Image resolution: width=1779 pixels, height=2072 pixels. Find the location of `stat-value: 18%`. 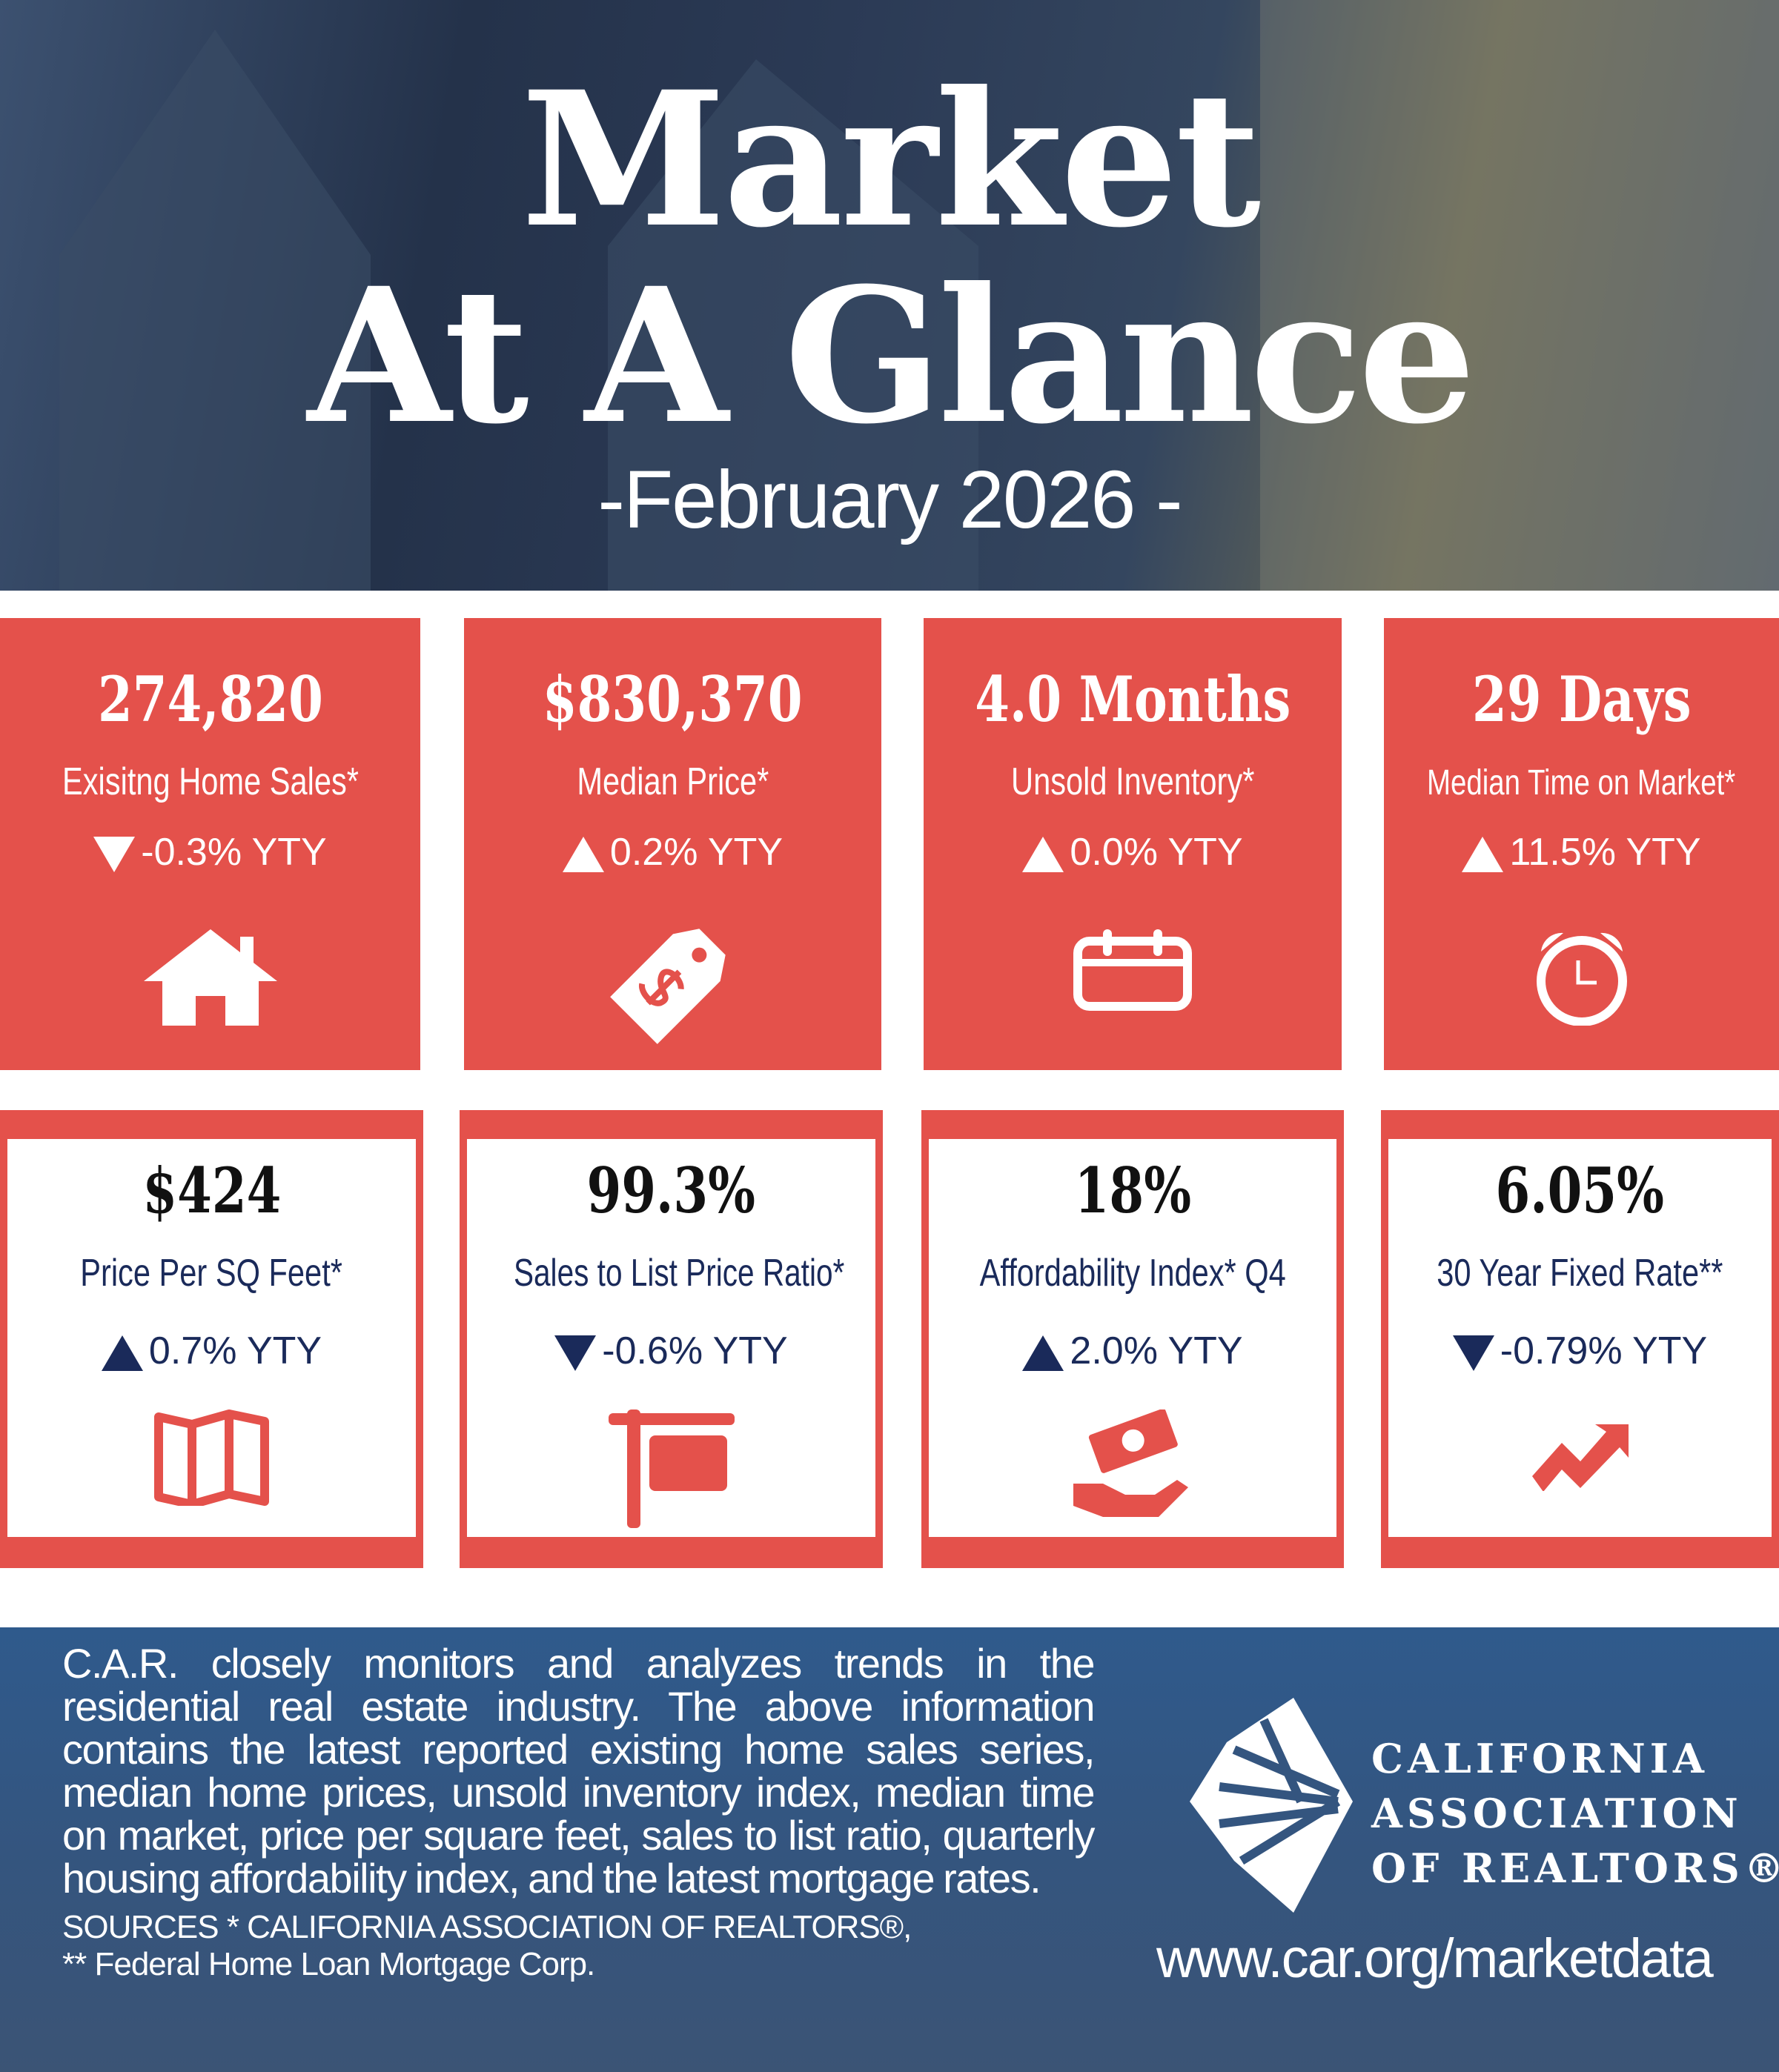

stat-value: 18% is located at coordinates (1132, 1190).